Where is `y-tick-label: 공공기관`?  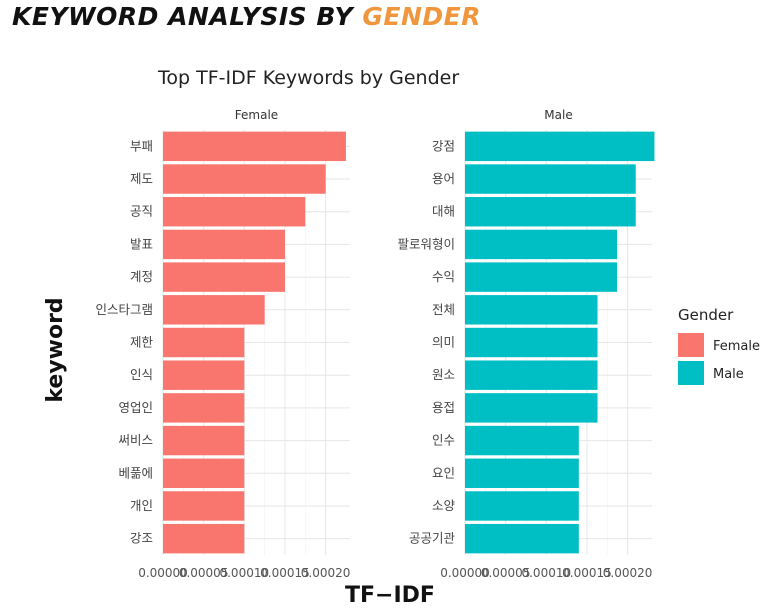 y-tick-label: 공공기관 is located at coordinates (432, 538).